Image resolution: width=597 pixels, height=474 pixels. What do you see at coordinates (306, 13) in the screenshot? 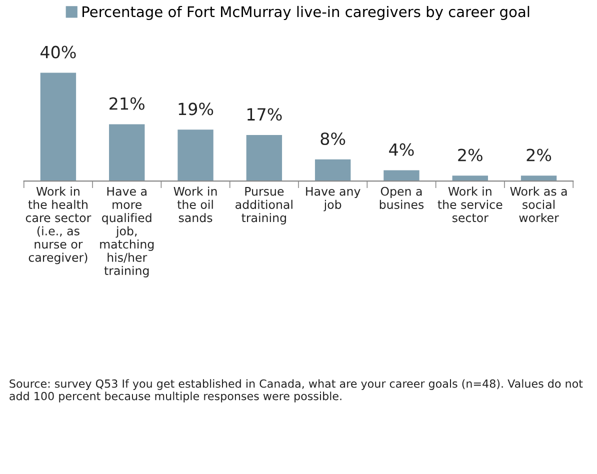
I see `legend-label: Percentage of Fort McMurray live-in caregivers by career goal` at bounding box center [306, 13].